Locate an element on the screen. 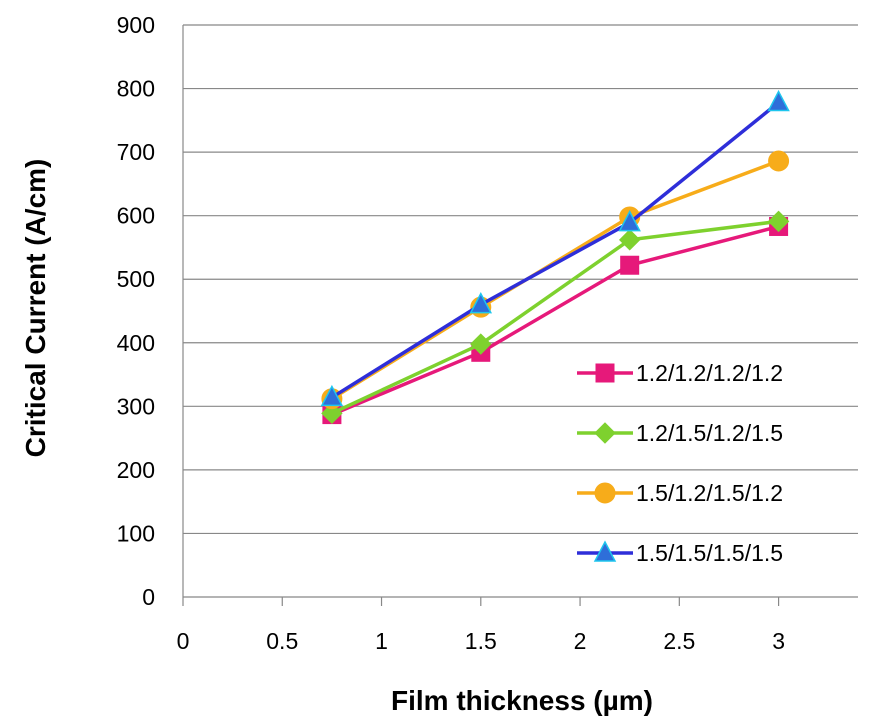 Image resolution: width=871 pixels, height=720 pixels. x-tick-label: 1 is located at coordinates (381, 641).